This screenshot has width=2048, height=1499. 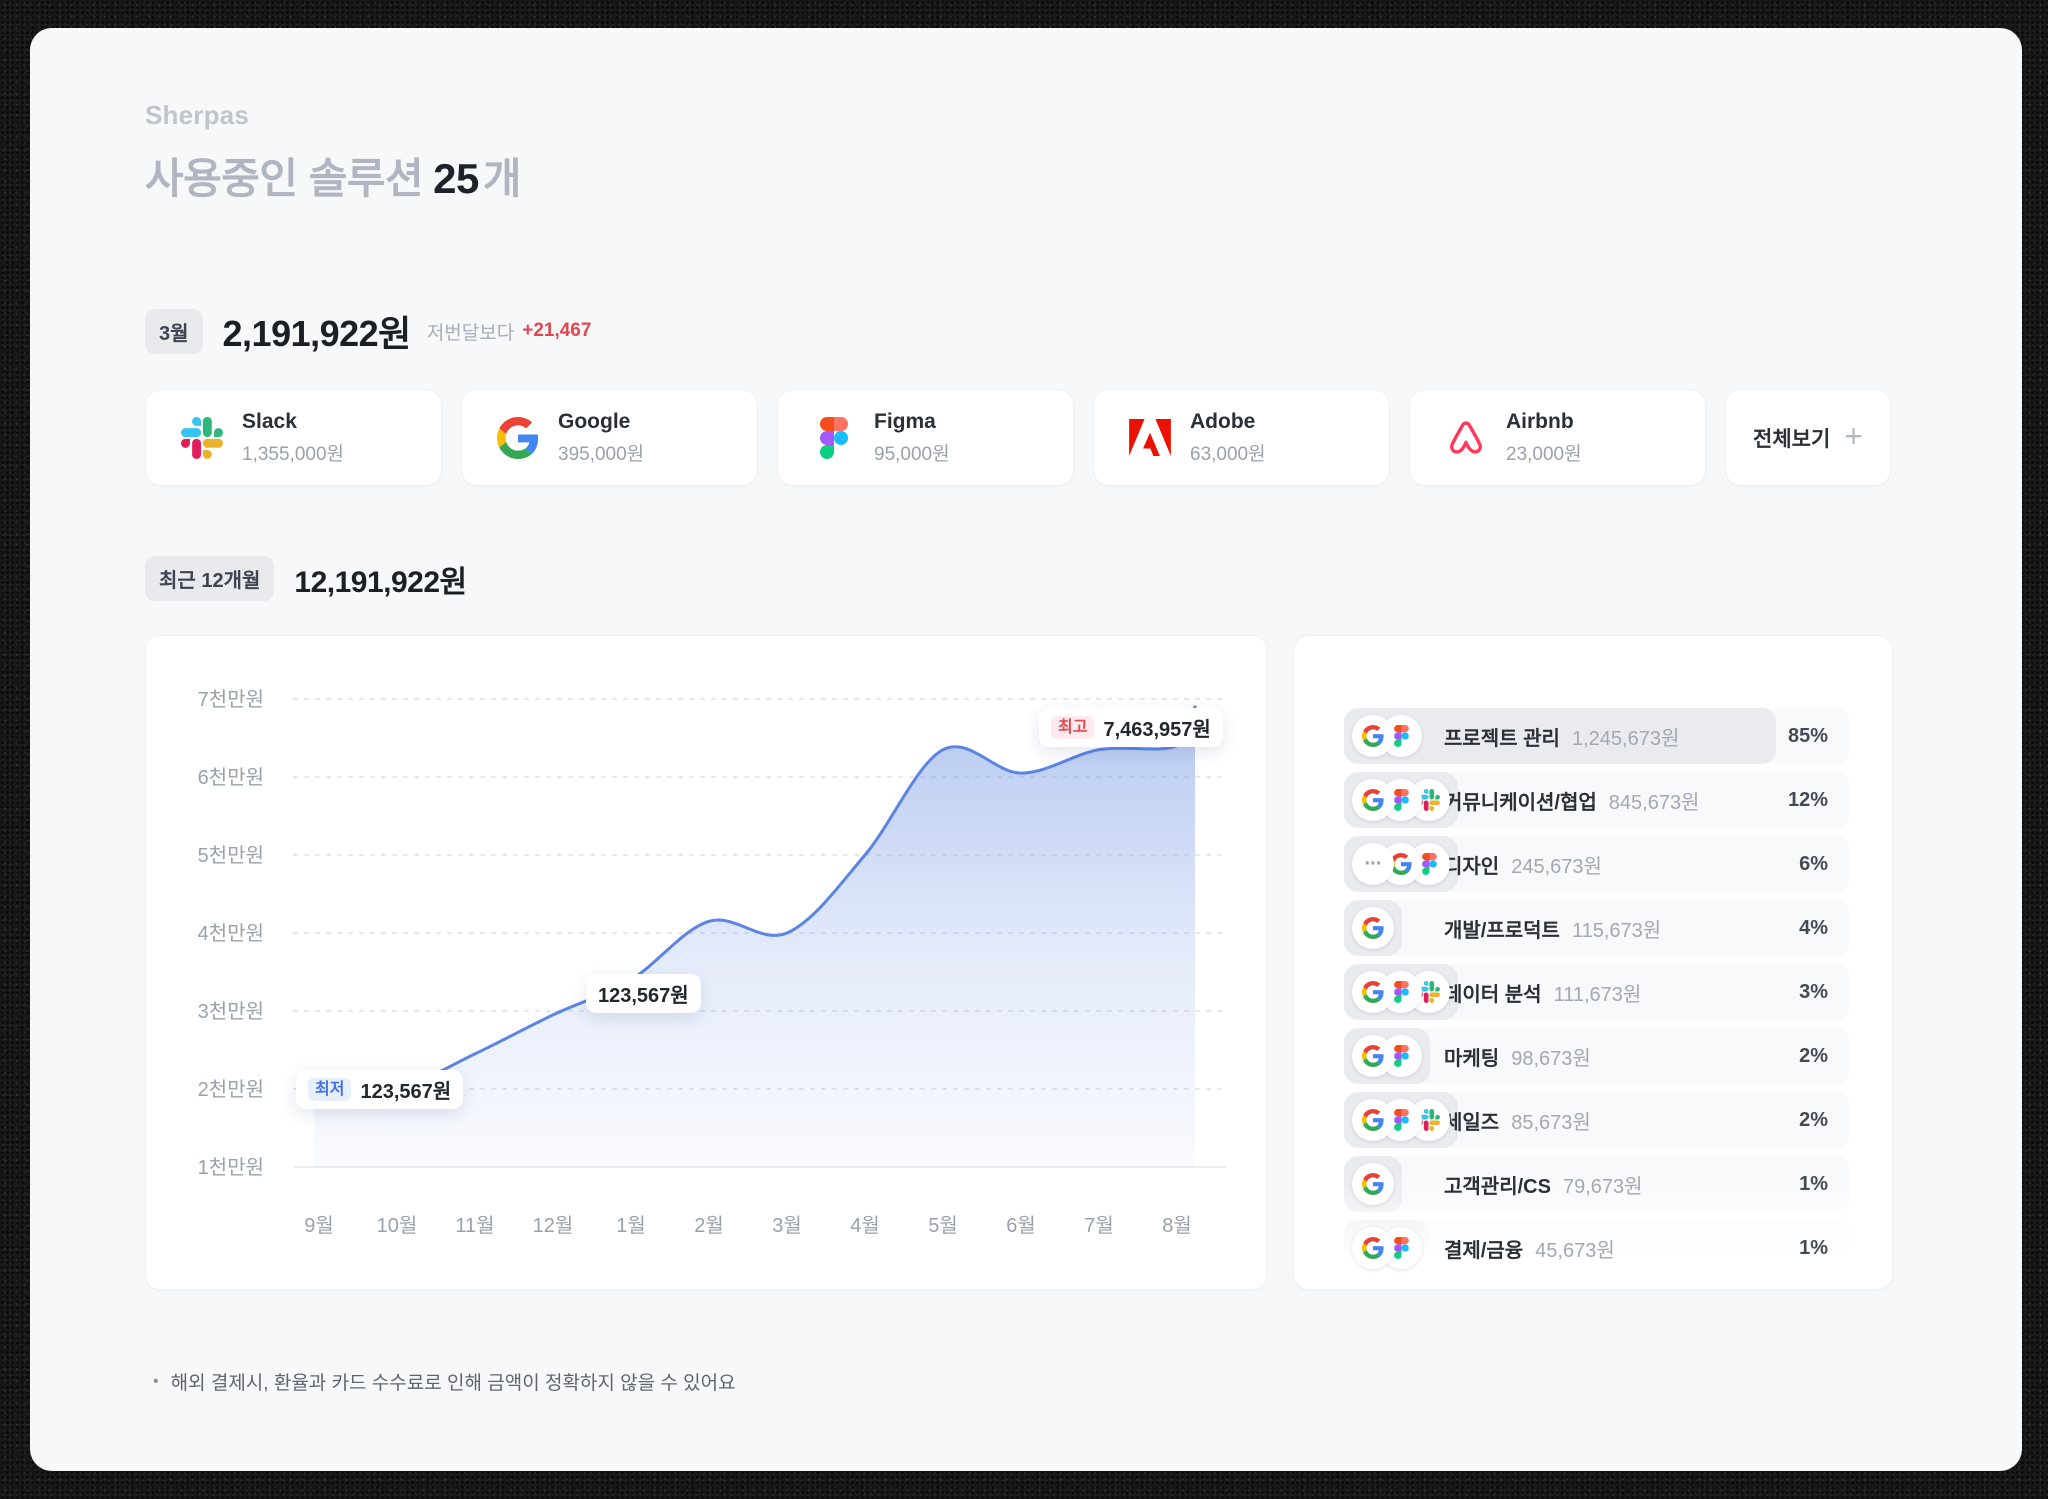 What do you see at coordinates (1853, 436) in the screenshot?
I see `plus-icon` at bounding box center [1853, 436].